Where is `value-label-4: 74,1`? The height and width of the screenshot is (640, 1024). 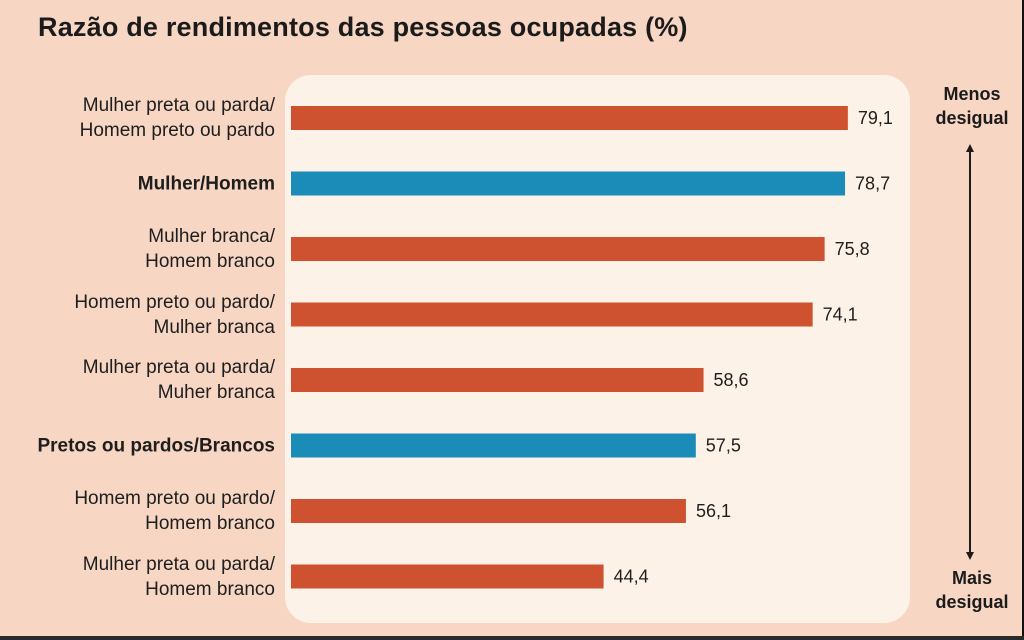
value-label-4: 74,1 is located at coordinates (840, 315).